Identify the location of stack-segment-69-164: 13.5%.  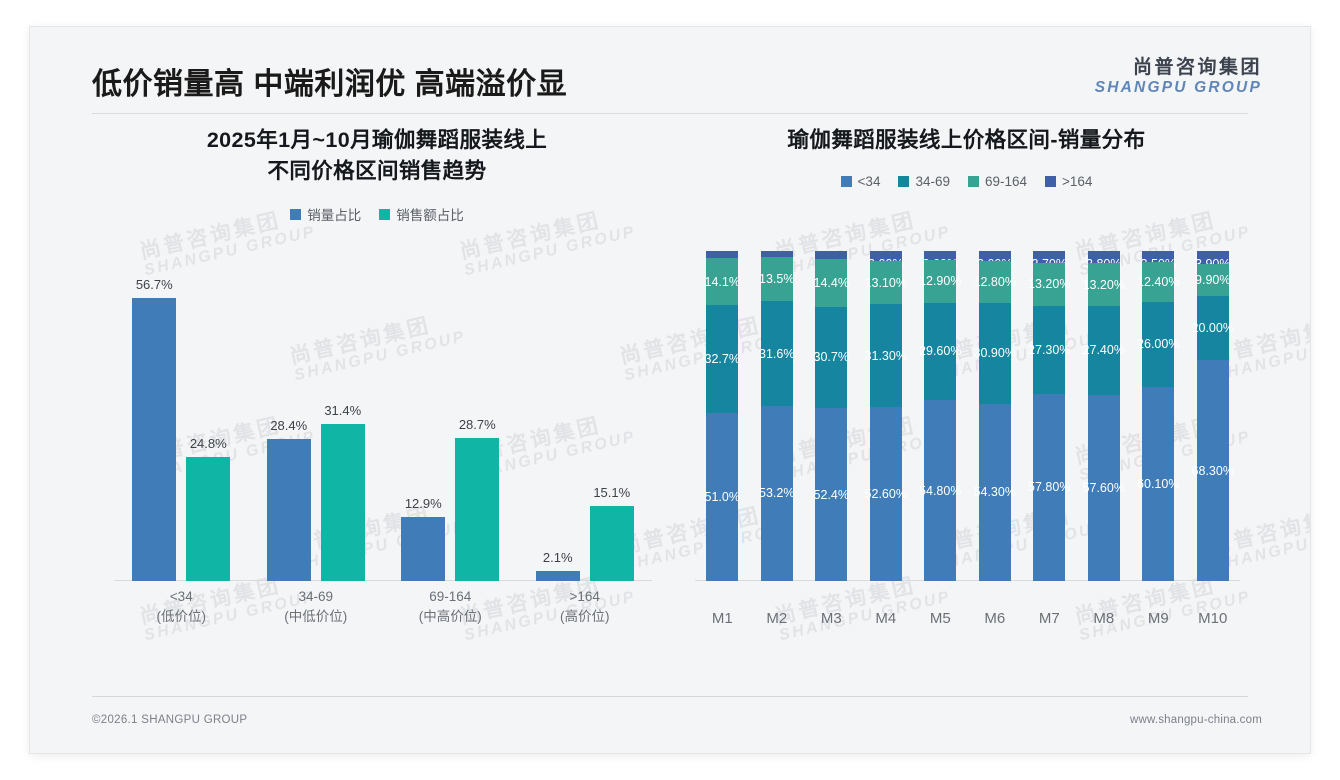
(776, 279).